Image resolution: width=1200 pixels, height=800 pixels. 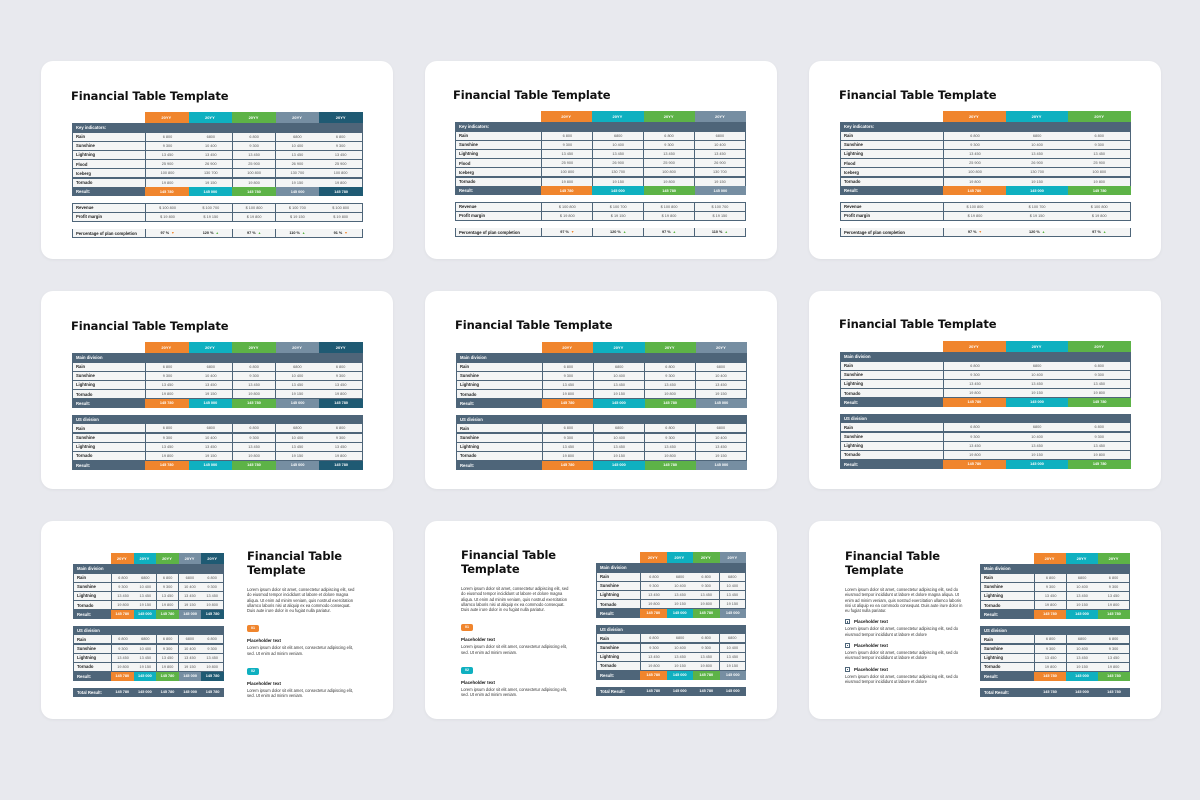 I want to click on table-row: Tornado 19 800 19 150 19 800, so click(x=985, y=393).